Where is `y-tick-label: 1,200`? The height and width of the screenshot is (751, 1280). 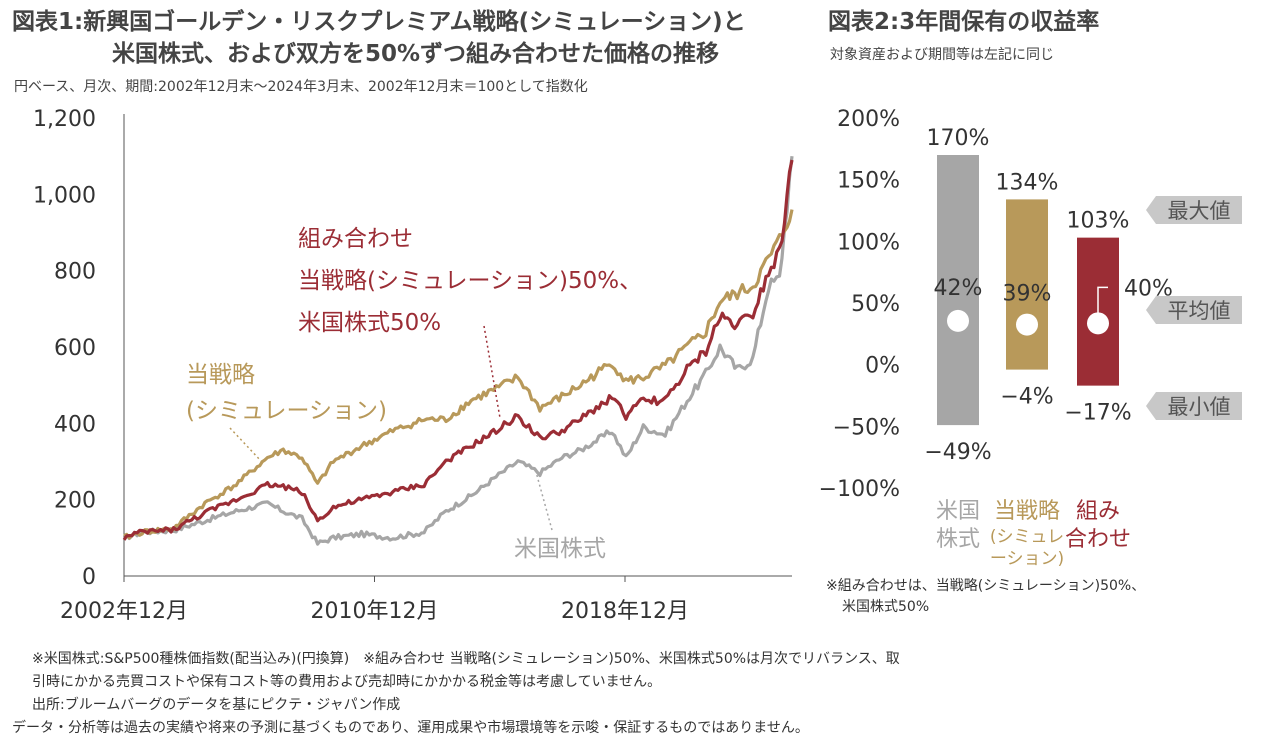 y-tick-label: 1,200 is located at coordinates (64, 119).